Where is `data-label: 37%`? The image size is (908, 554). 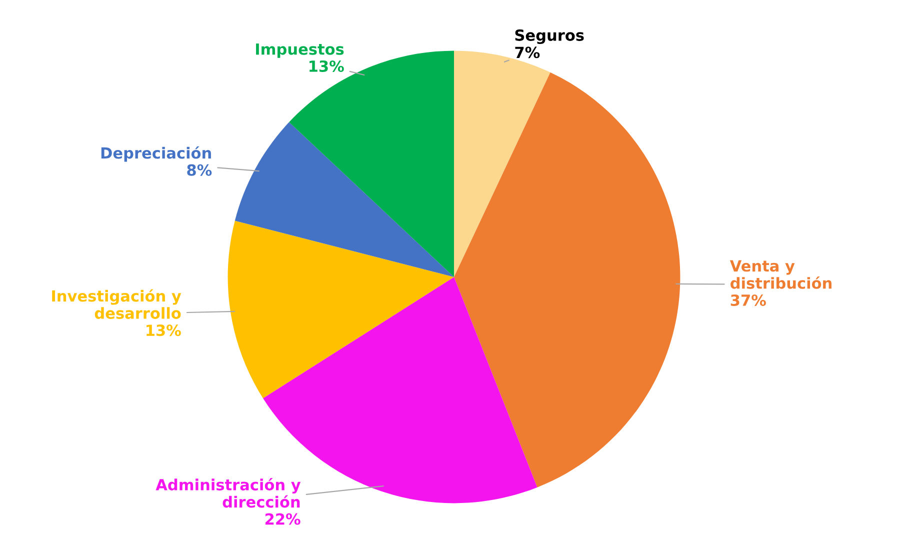 data-label: 37% is located at coordinates (748, 300).